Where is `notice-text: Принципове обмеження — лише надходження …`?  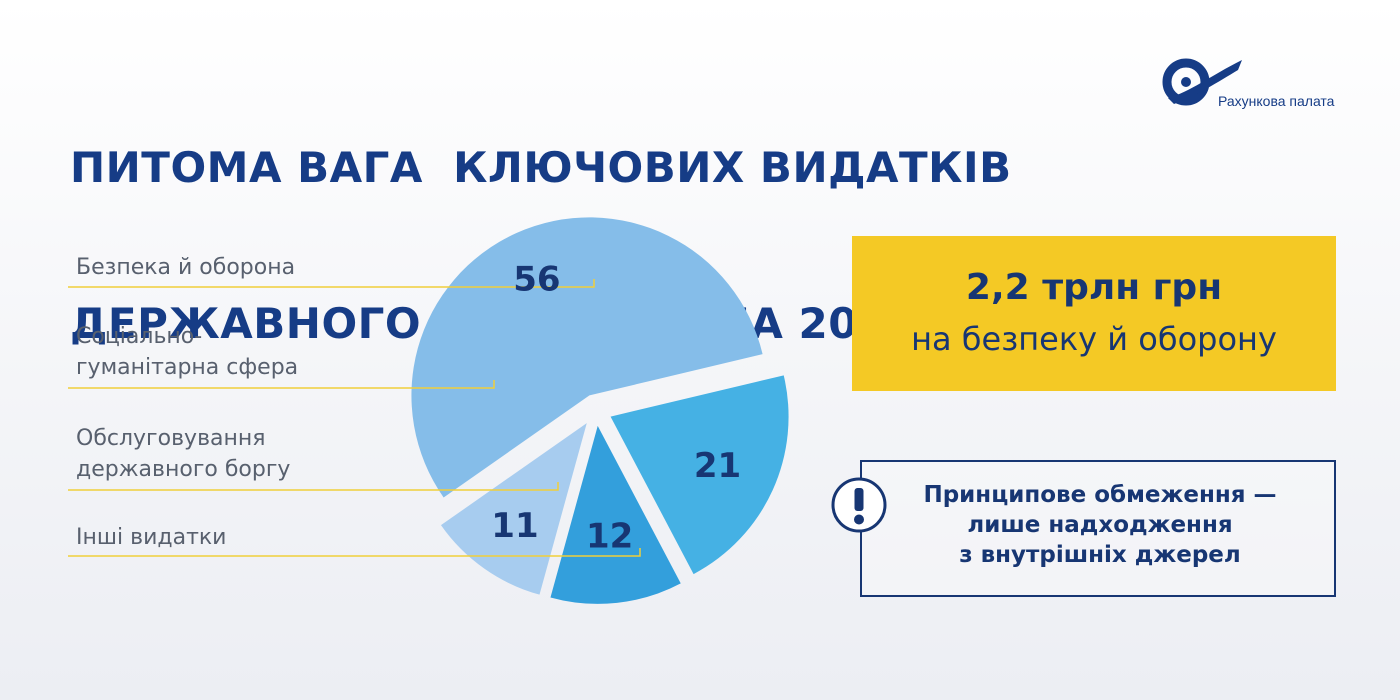
notice-text: Принципове обмеження — лише надходження … is located at coordinates (1100, 525).